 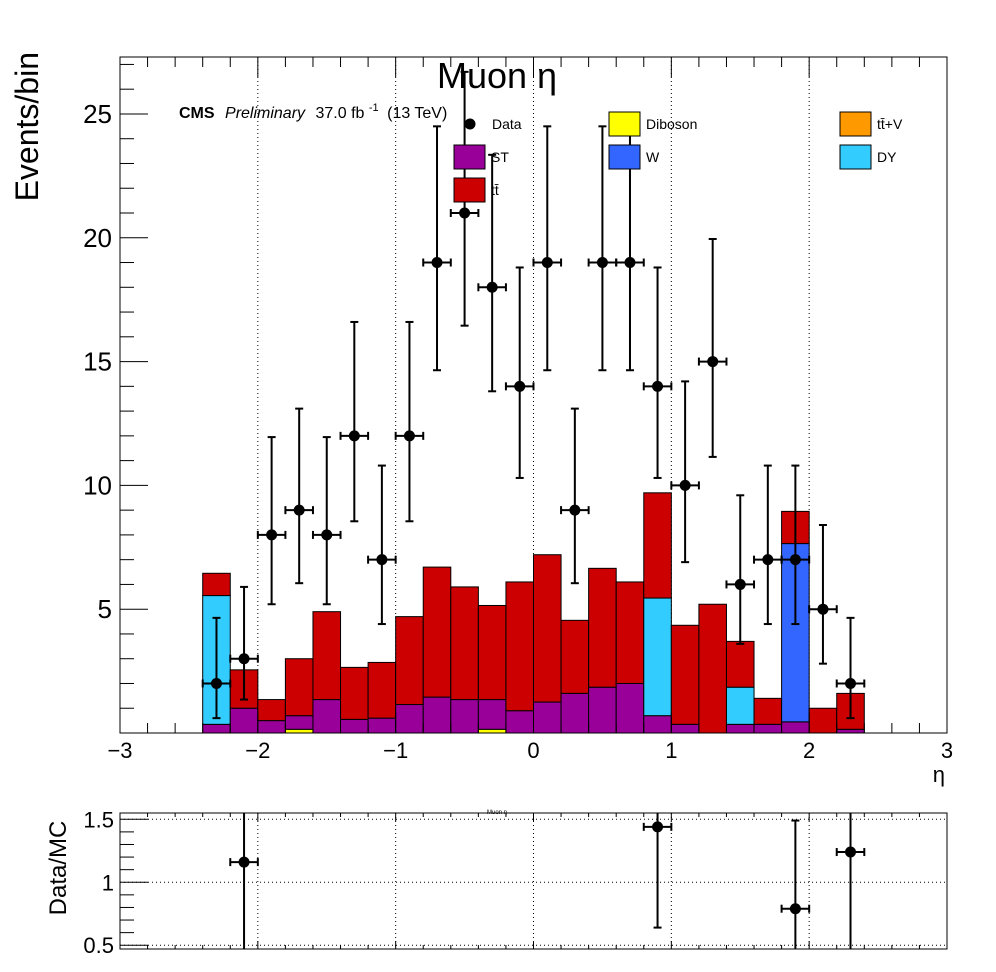 What do you see at coordinates (495, 190) in the screenshot?
I see `legend-label-tt: tt̄` at bounding box center [495, 190].